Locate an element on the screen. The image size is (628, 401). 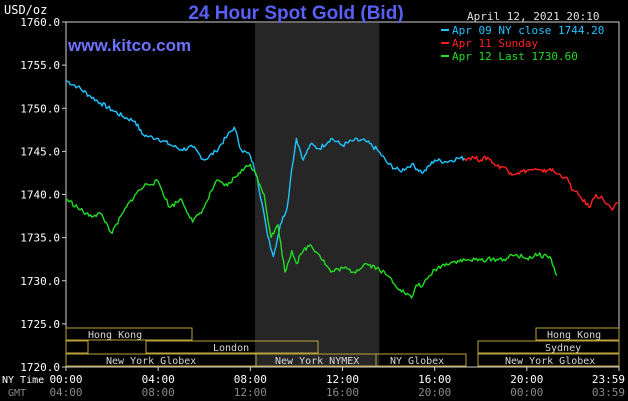
legend-label: Apr 11 Sunday is located at coordinates (495, 43).